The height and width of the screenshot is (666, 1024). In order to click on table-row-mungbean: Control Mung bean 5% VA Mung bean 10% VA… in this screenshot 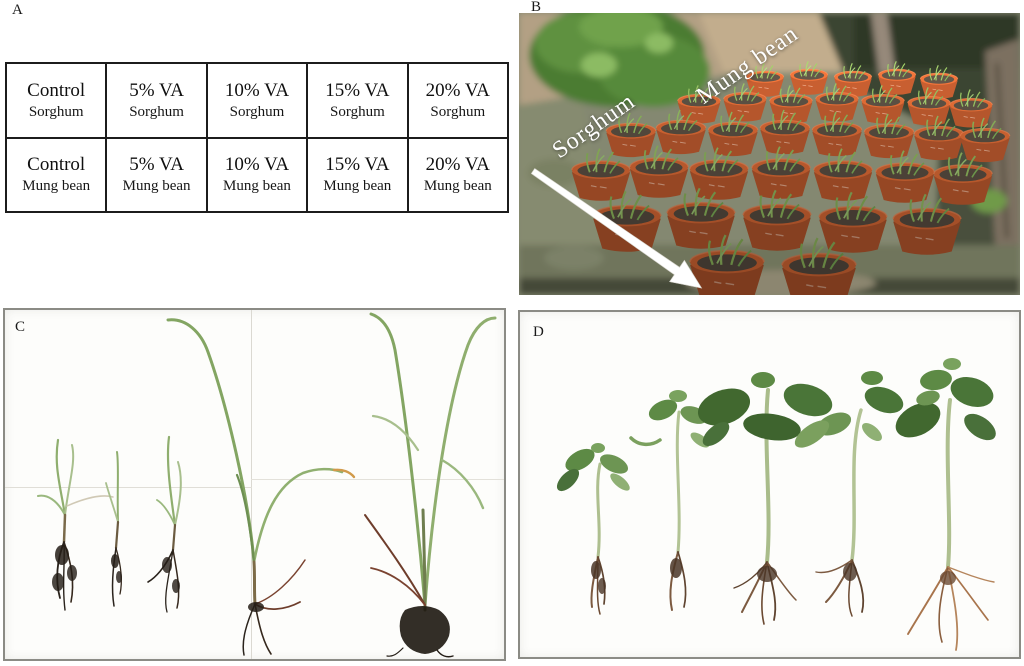, I will do `click(257, 174)`.